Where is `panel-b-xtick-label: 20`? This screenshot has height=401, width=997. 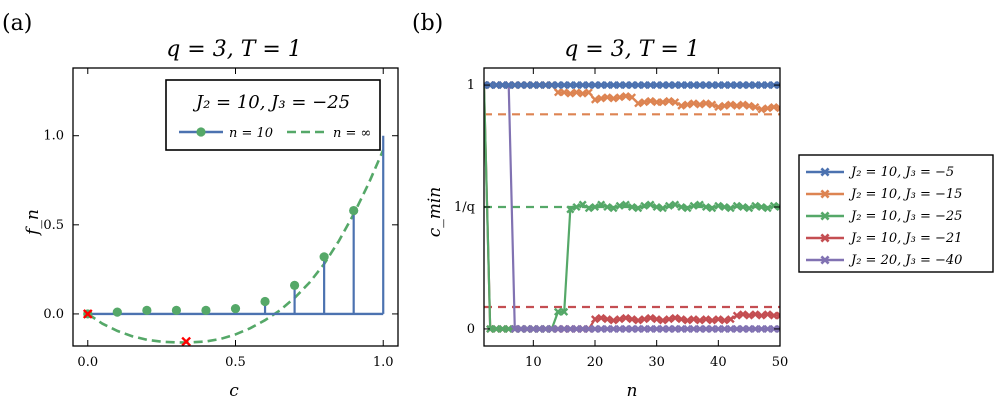
panel-b-xtick-label: 20 is located at coordinates (595, 362).